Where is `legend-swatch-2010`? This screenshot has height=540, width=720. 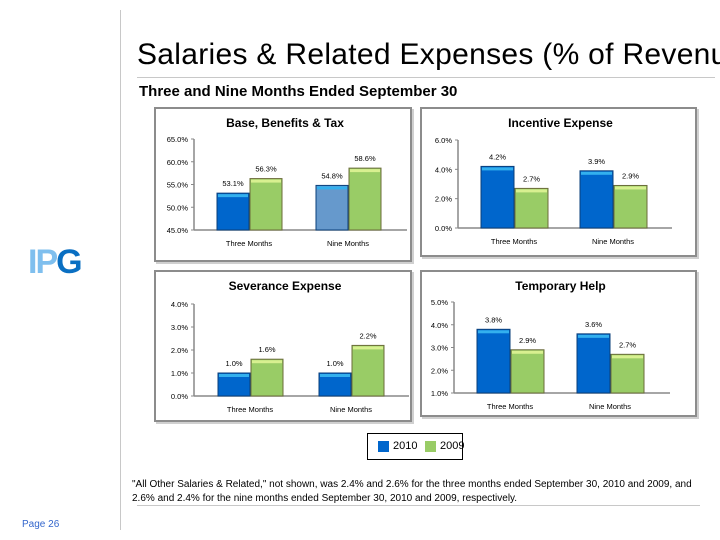 legend-swatch-2010 is located at coordinates (383, 446).